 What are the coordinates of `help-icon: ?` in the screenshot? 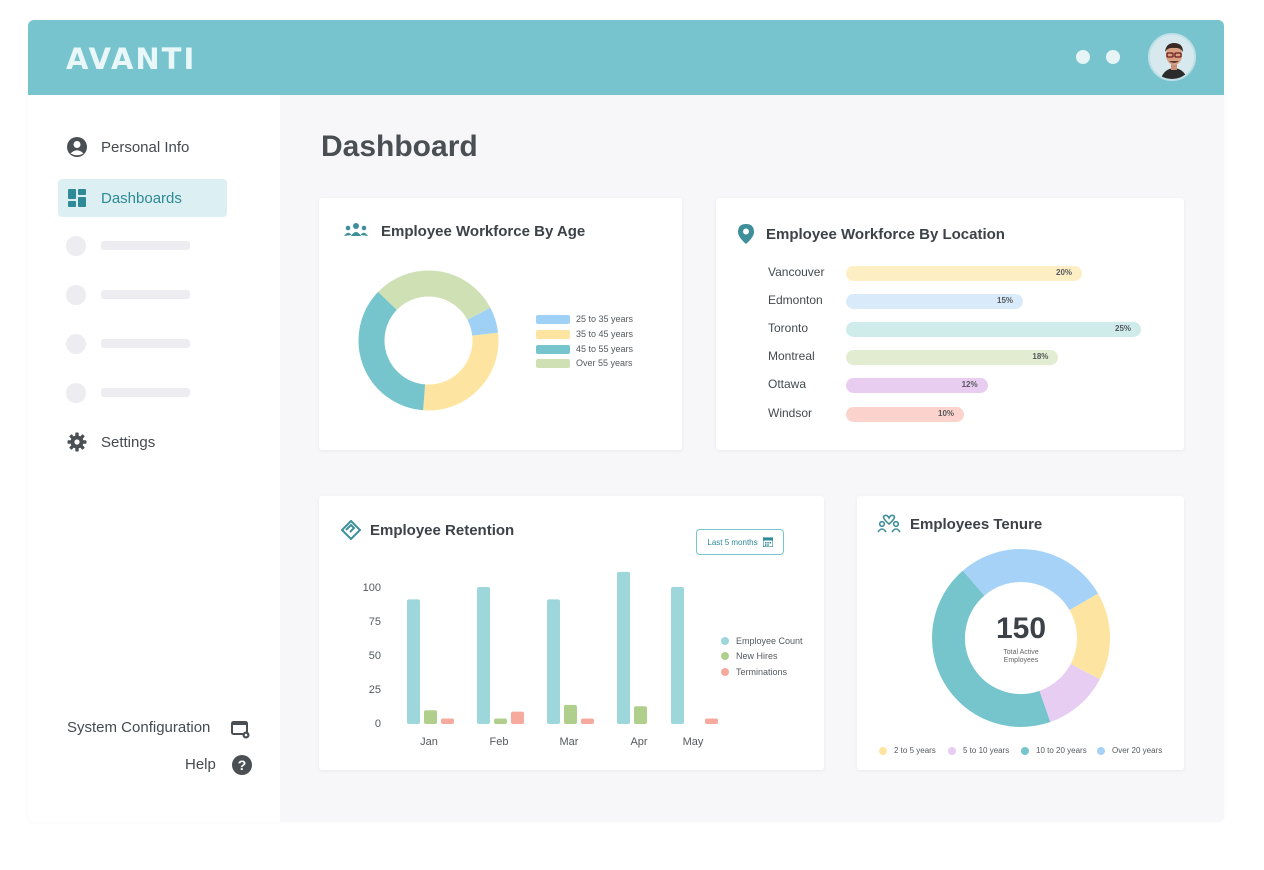 It's located at (242, 765).